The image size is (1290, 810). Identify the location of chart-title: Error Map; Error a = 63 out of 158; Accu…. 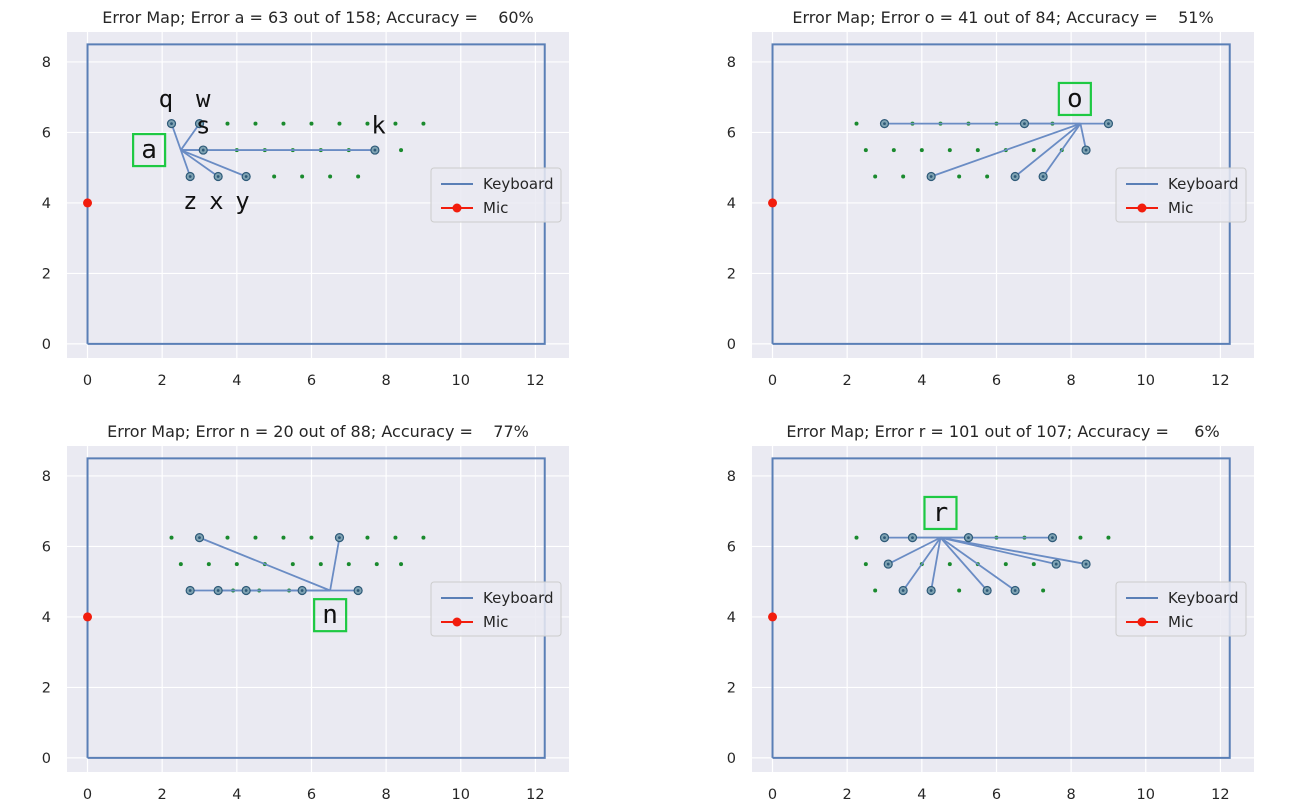
(318, 17).